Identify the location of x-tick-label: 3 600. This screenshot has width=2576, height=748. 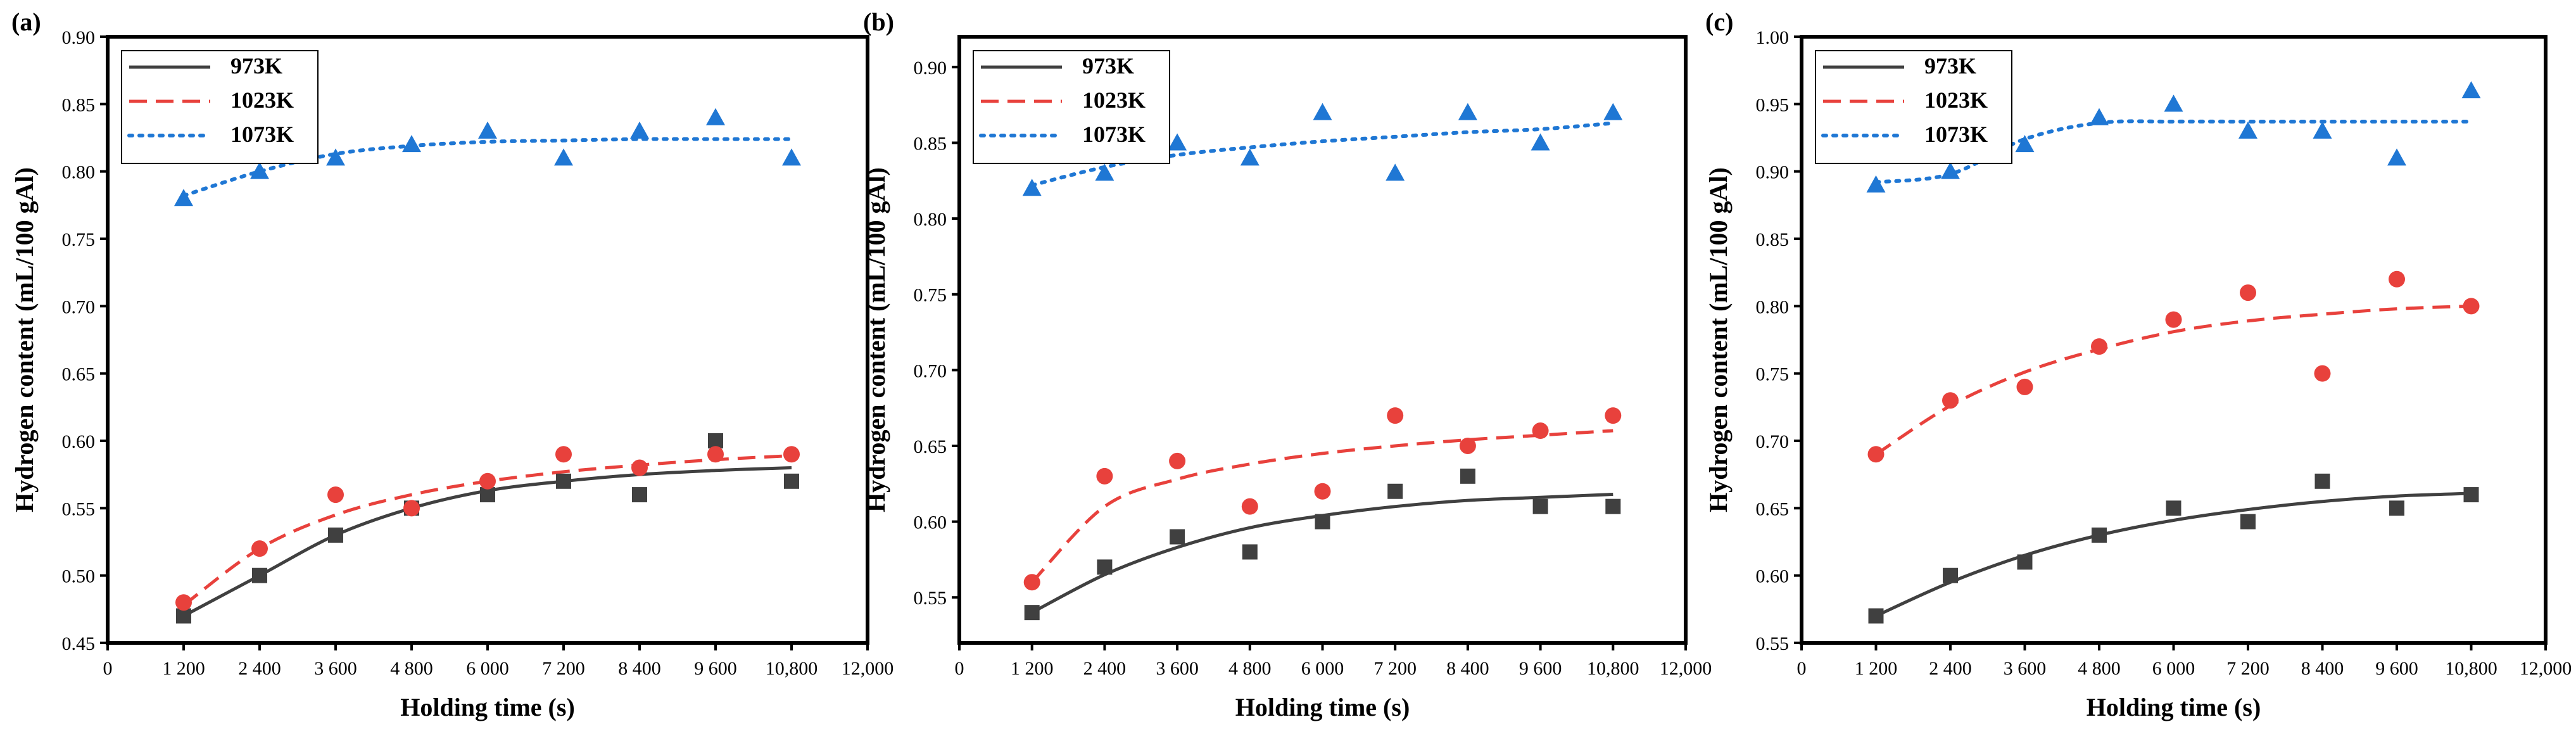
(2025, 668).